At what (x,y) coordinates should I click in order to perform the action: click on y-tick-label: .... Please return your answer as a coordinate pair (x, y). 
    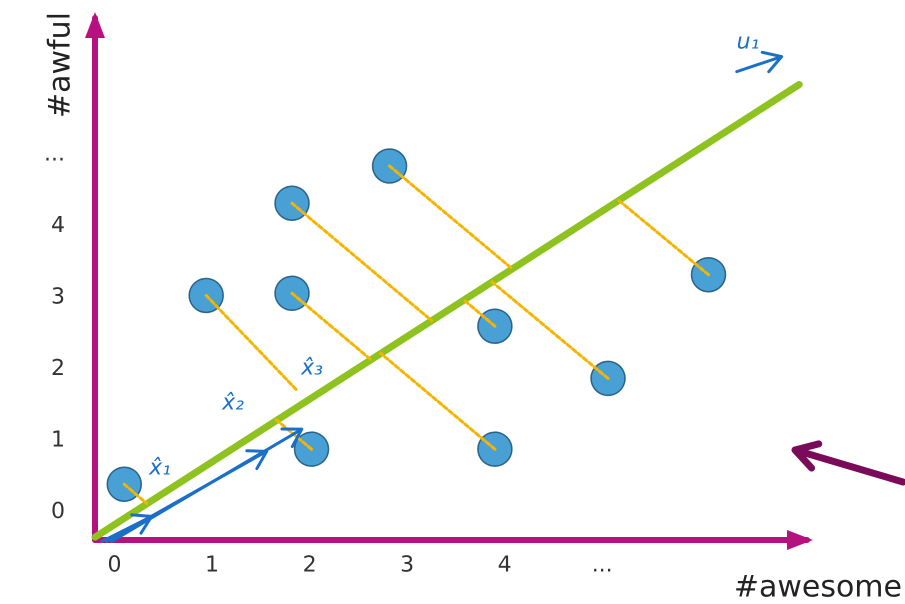
    Looking at the image, I should click on (54, 153).